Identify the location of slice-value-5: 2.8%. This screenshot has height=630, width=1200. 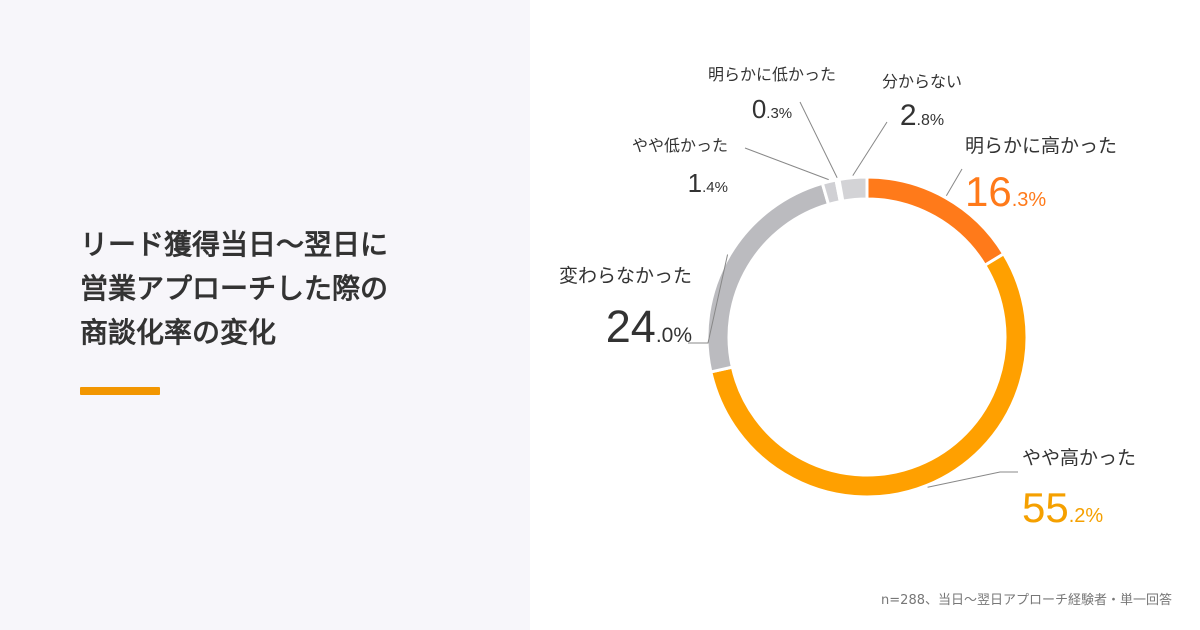
(922, 115).